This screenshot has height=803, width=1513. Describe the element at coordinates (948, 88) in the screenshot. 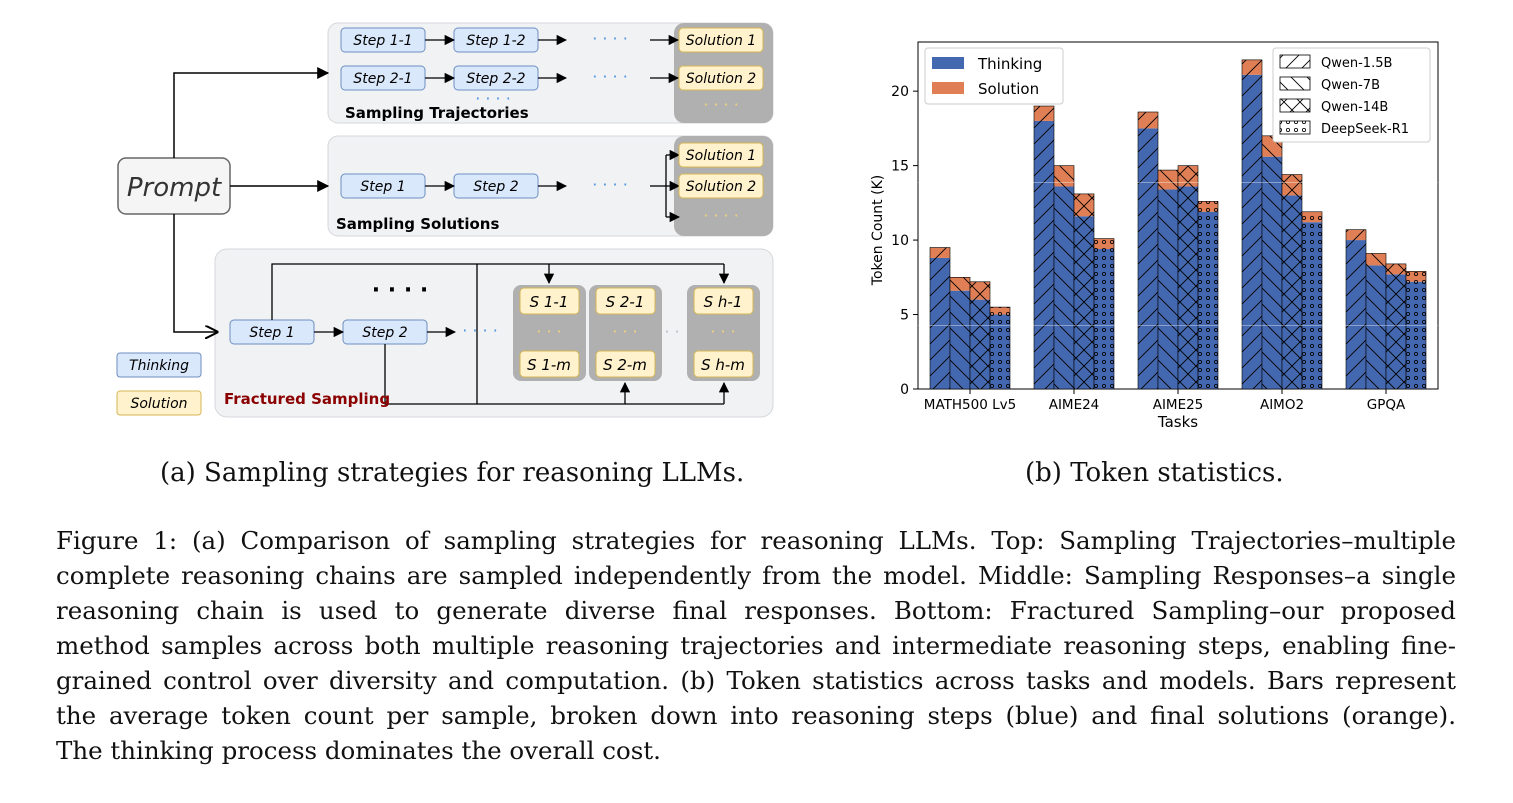

I see `legend-solution-swatch` at that location.